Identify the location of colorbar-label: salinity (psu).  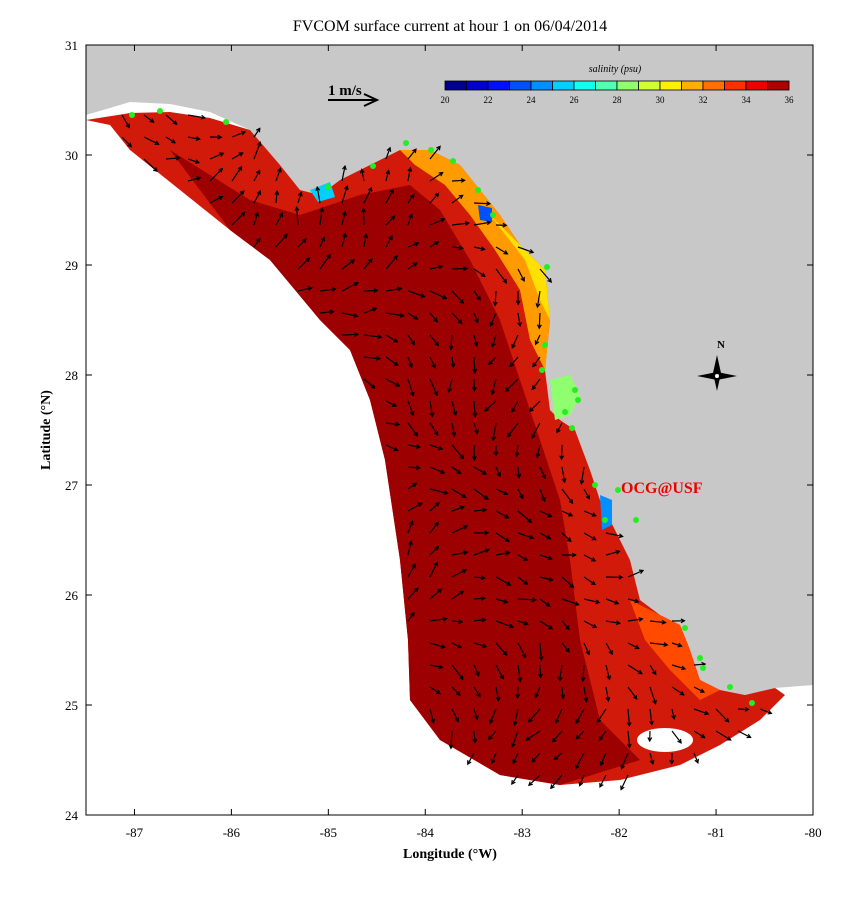
(615, 69).